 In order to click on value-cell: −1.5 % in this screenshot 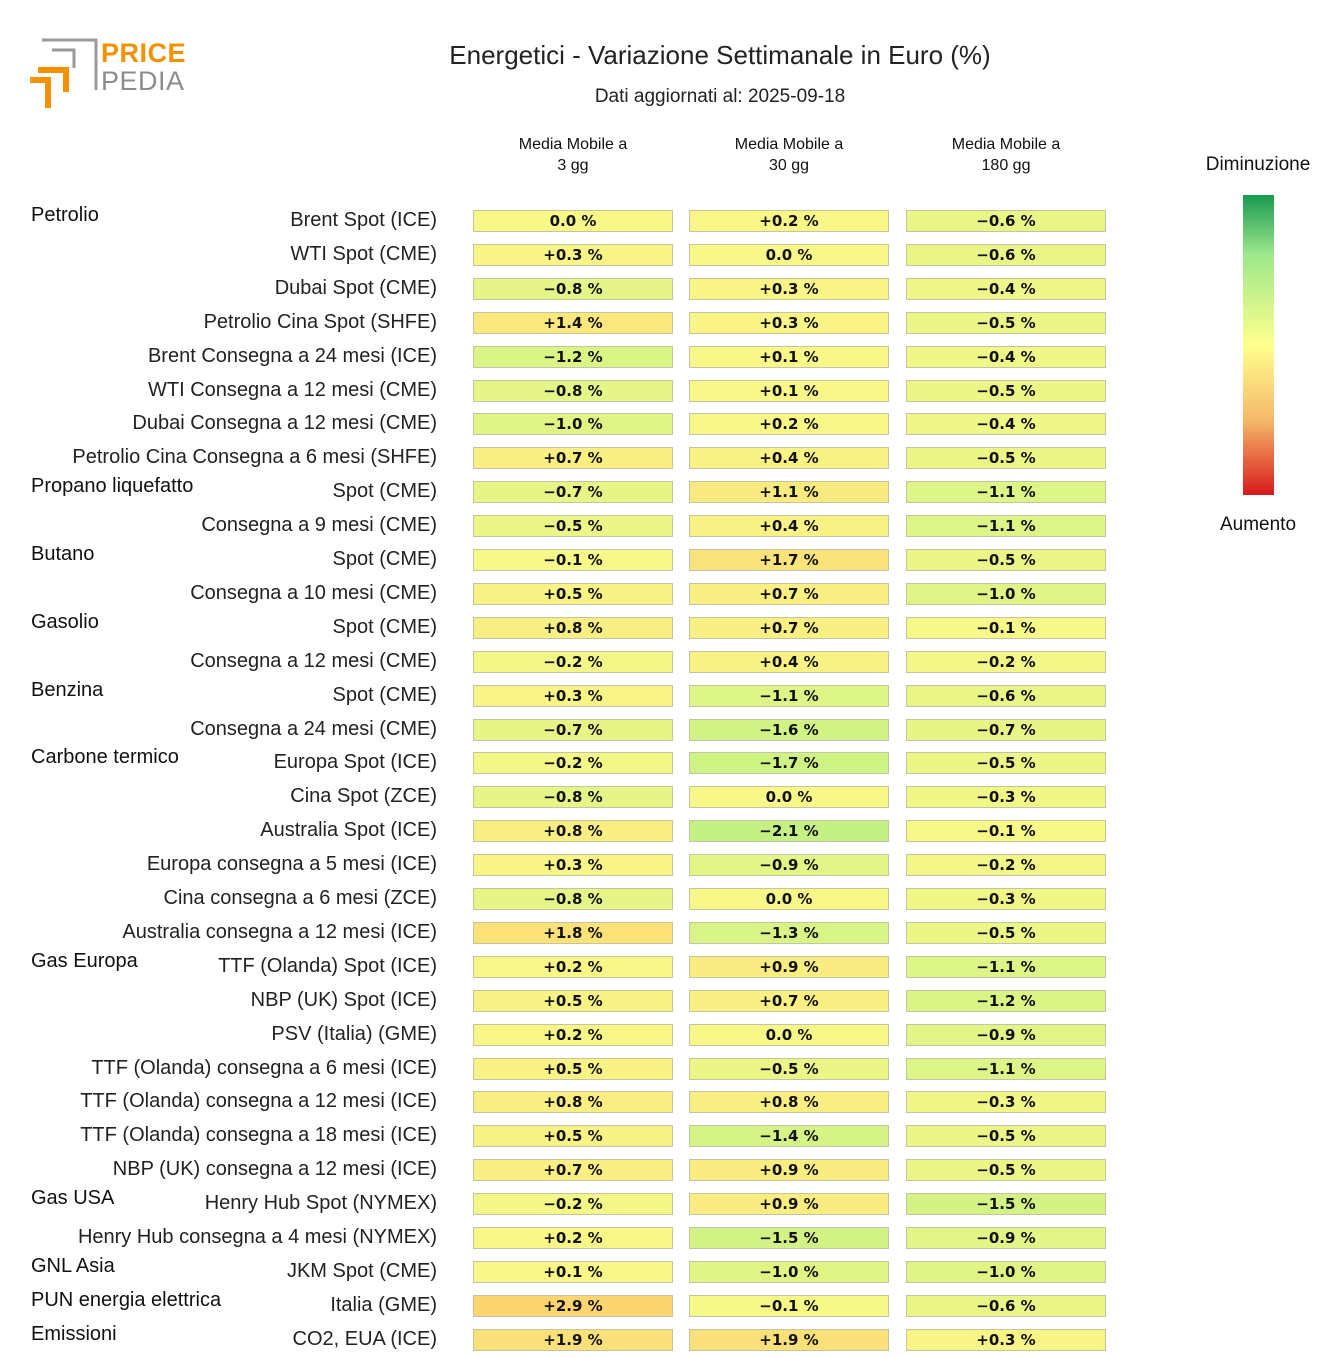, I will do `click(1006, 1204)`.